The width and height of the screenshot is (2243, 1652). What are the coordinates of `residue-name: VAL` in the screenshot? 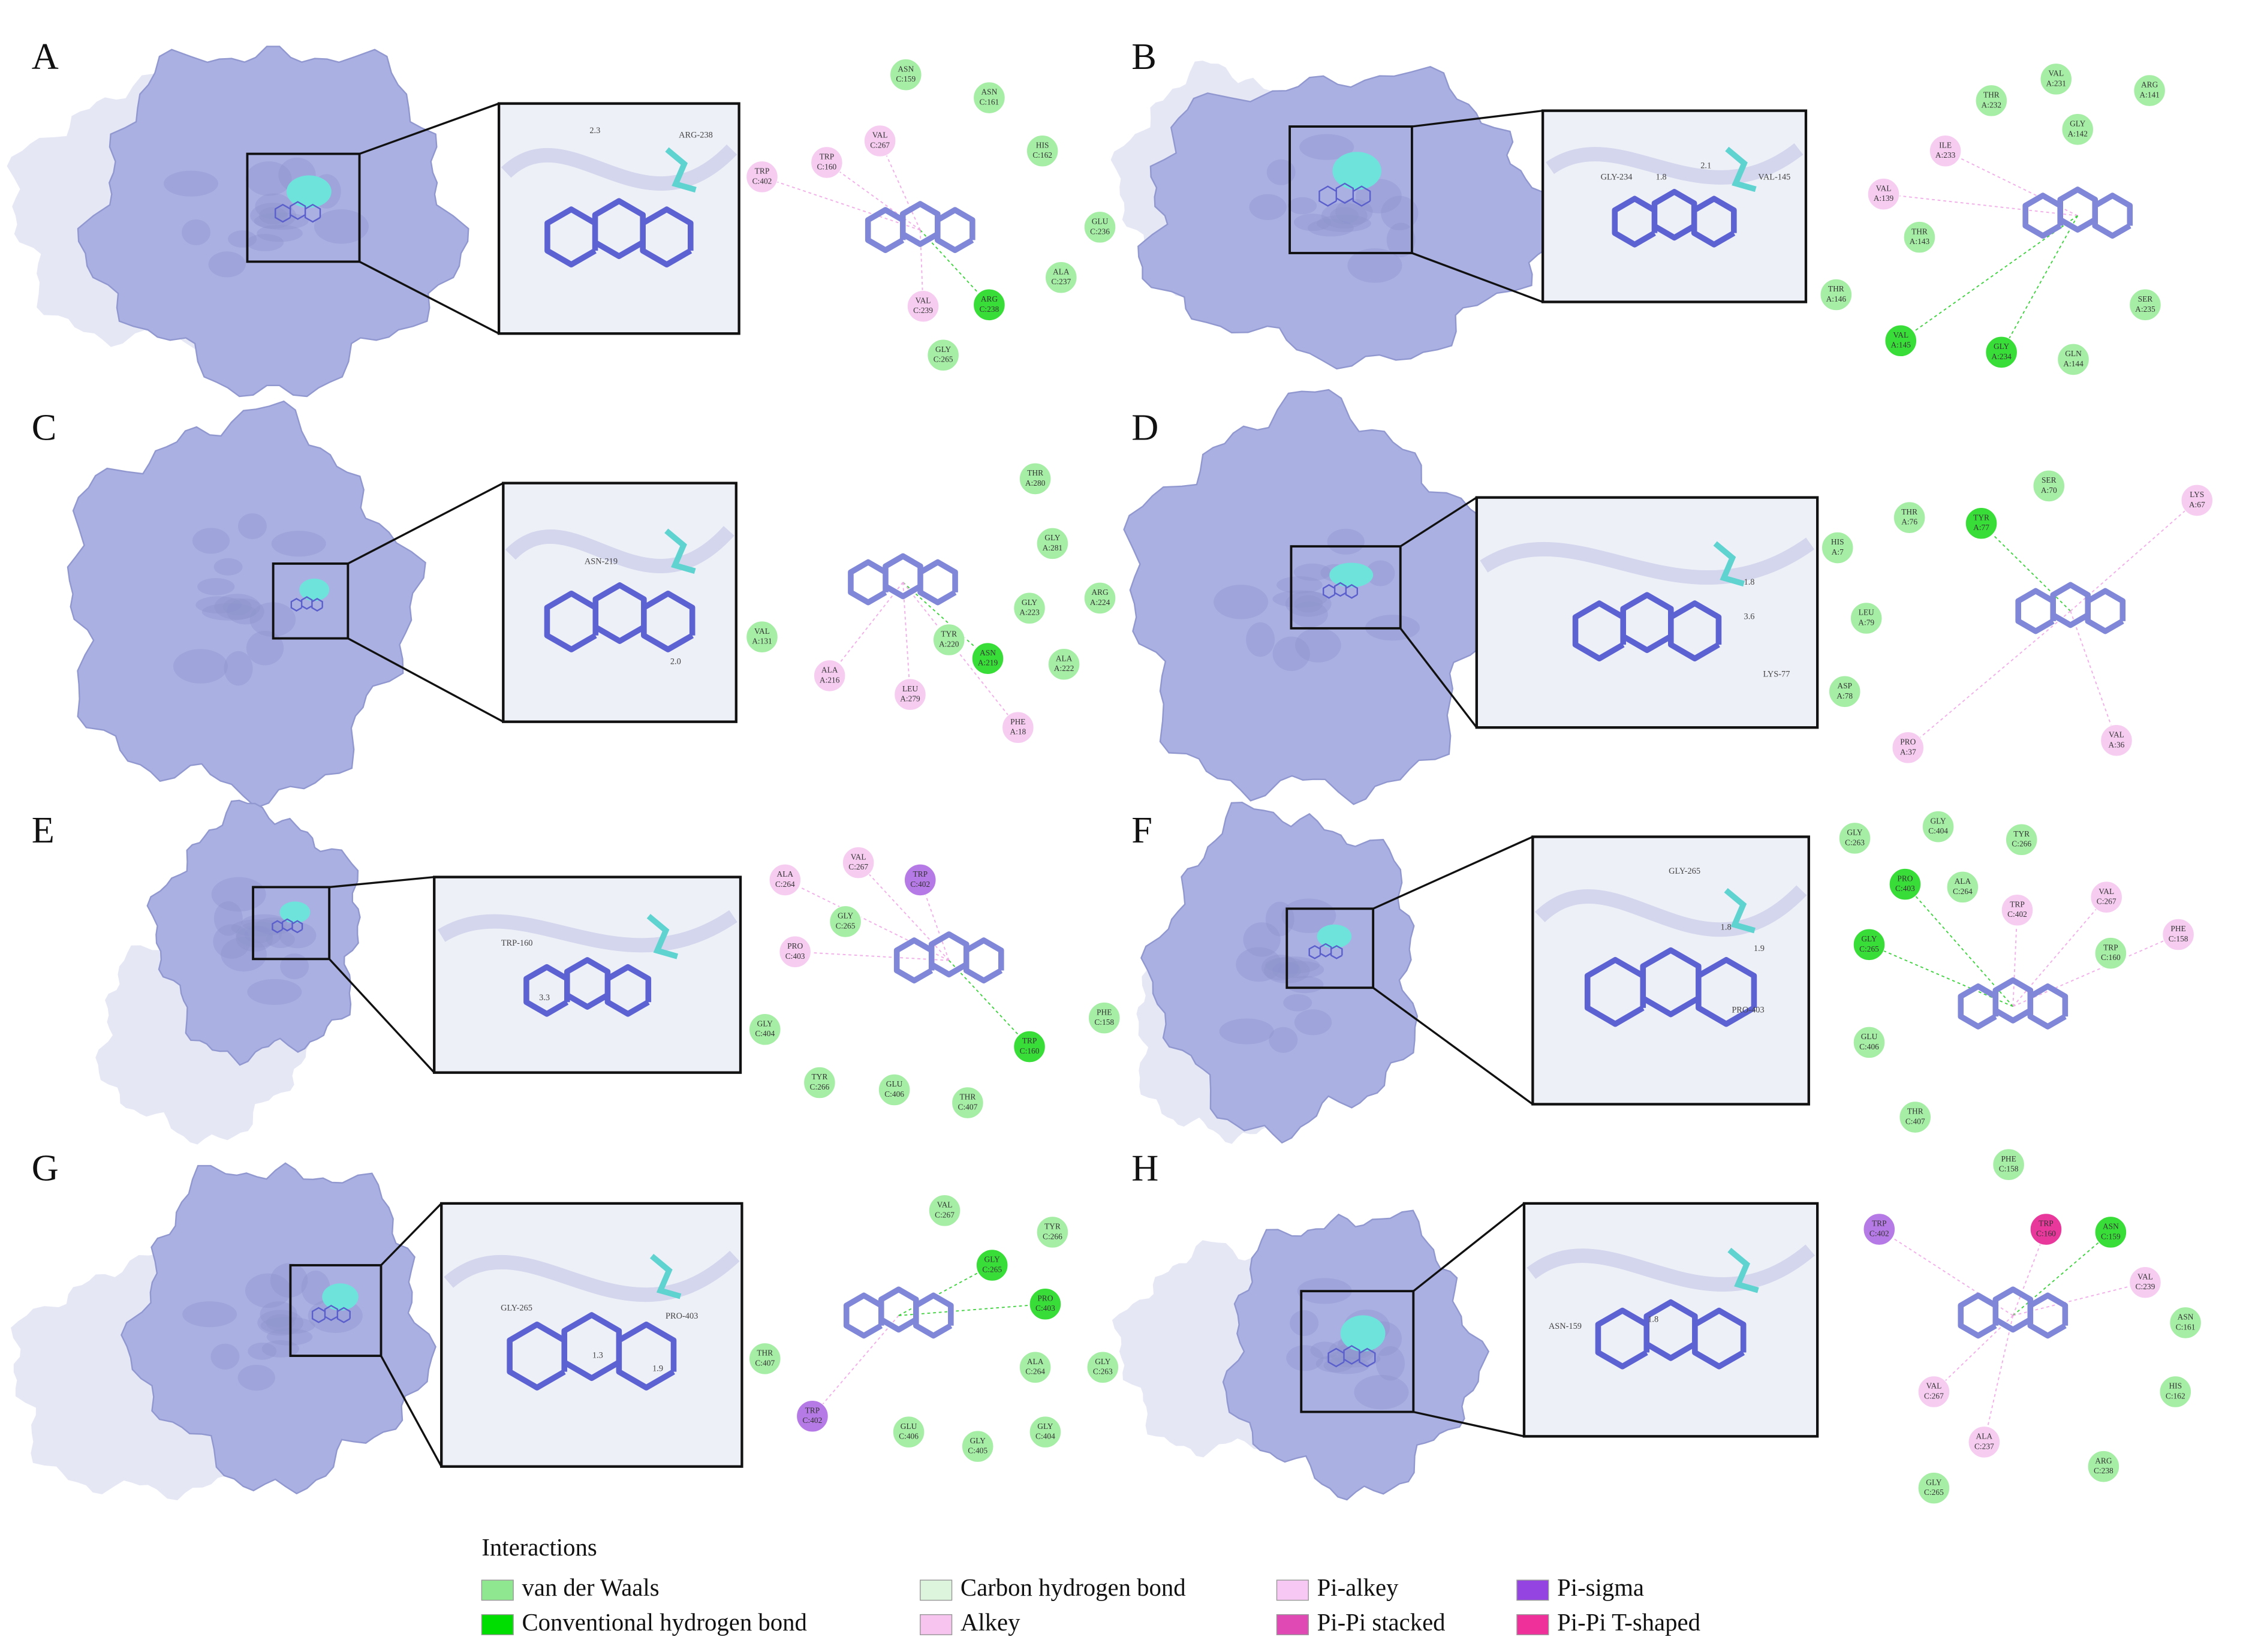 It's located at (858, 856).